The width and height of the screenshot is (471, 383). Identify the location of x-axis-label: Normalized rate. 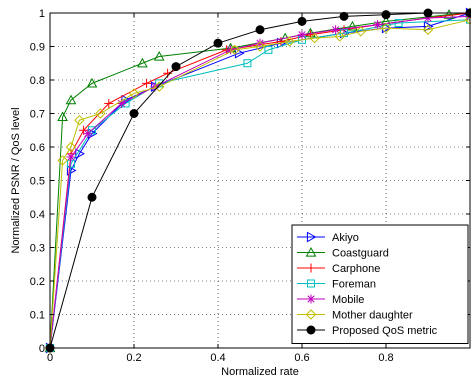
(260, 372).